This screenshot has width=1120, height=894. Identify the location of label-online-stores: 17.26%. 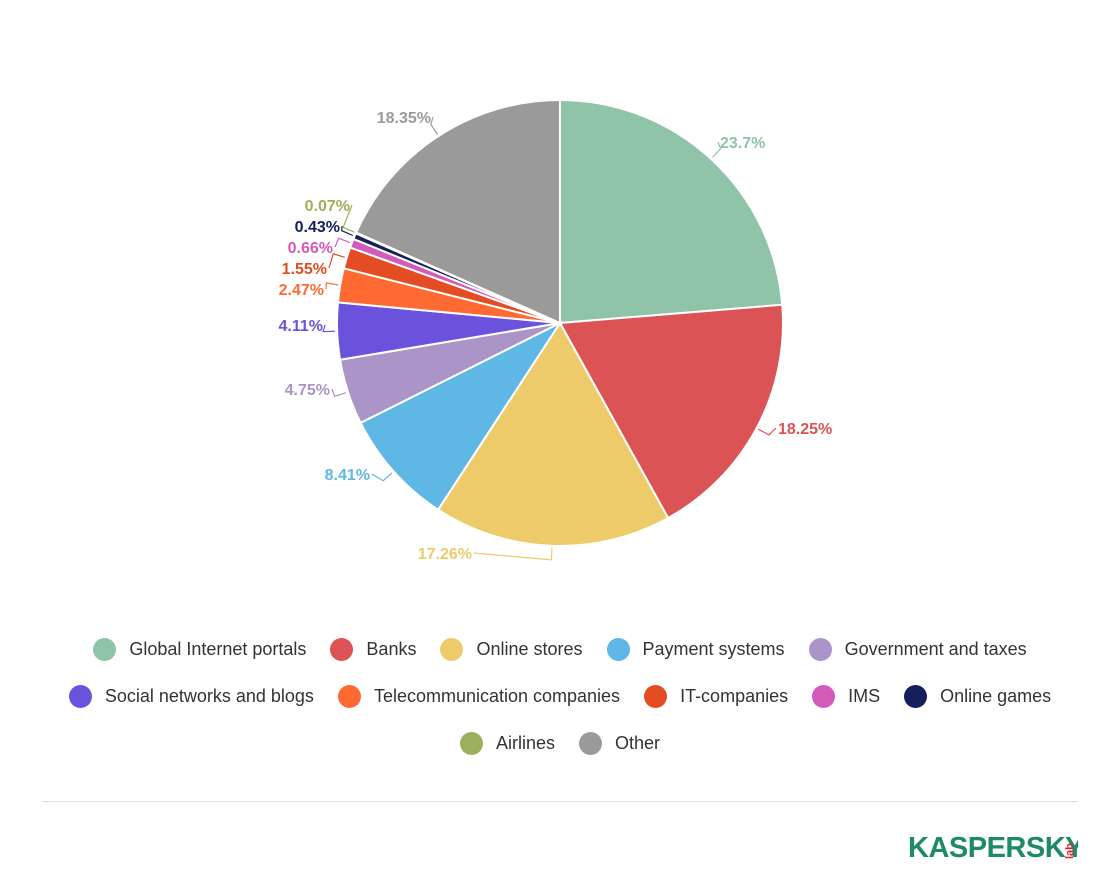
(445, 554).